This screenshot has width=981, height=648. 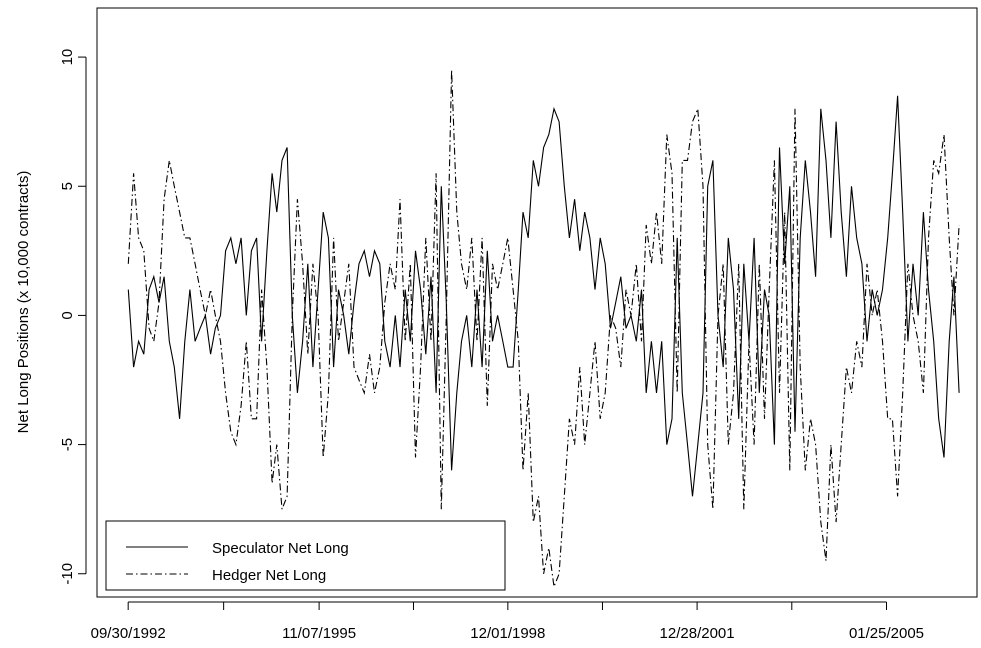 What do you see at coordinates (67, 186) in the screenshot?
I see `y-tick-label: 5` at bounding box center [67, 186].